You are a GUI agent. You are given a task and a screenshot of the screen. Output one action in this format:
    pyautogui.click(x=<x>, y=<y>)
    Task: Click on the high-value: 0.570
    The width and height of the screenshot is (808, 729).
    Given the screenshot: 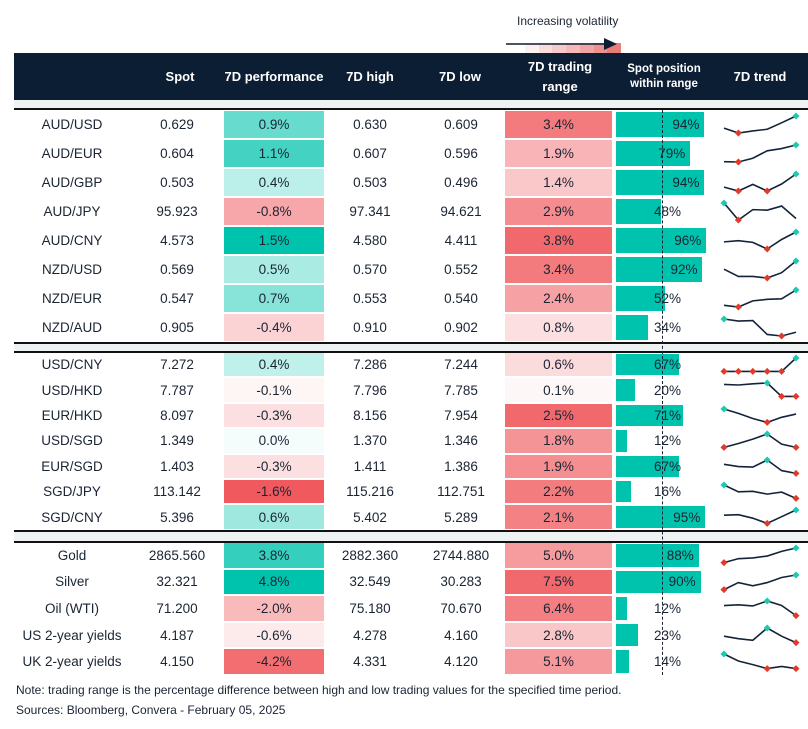 What is the action you would take?
    pyautogui.click(x=370, y=269)
    